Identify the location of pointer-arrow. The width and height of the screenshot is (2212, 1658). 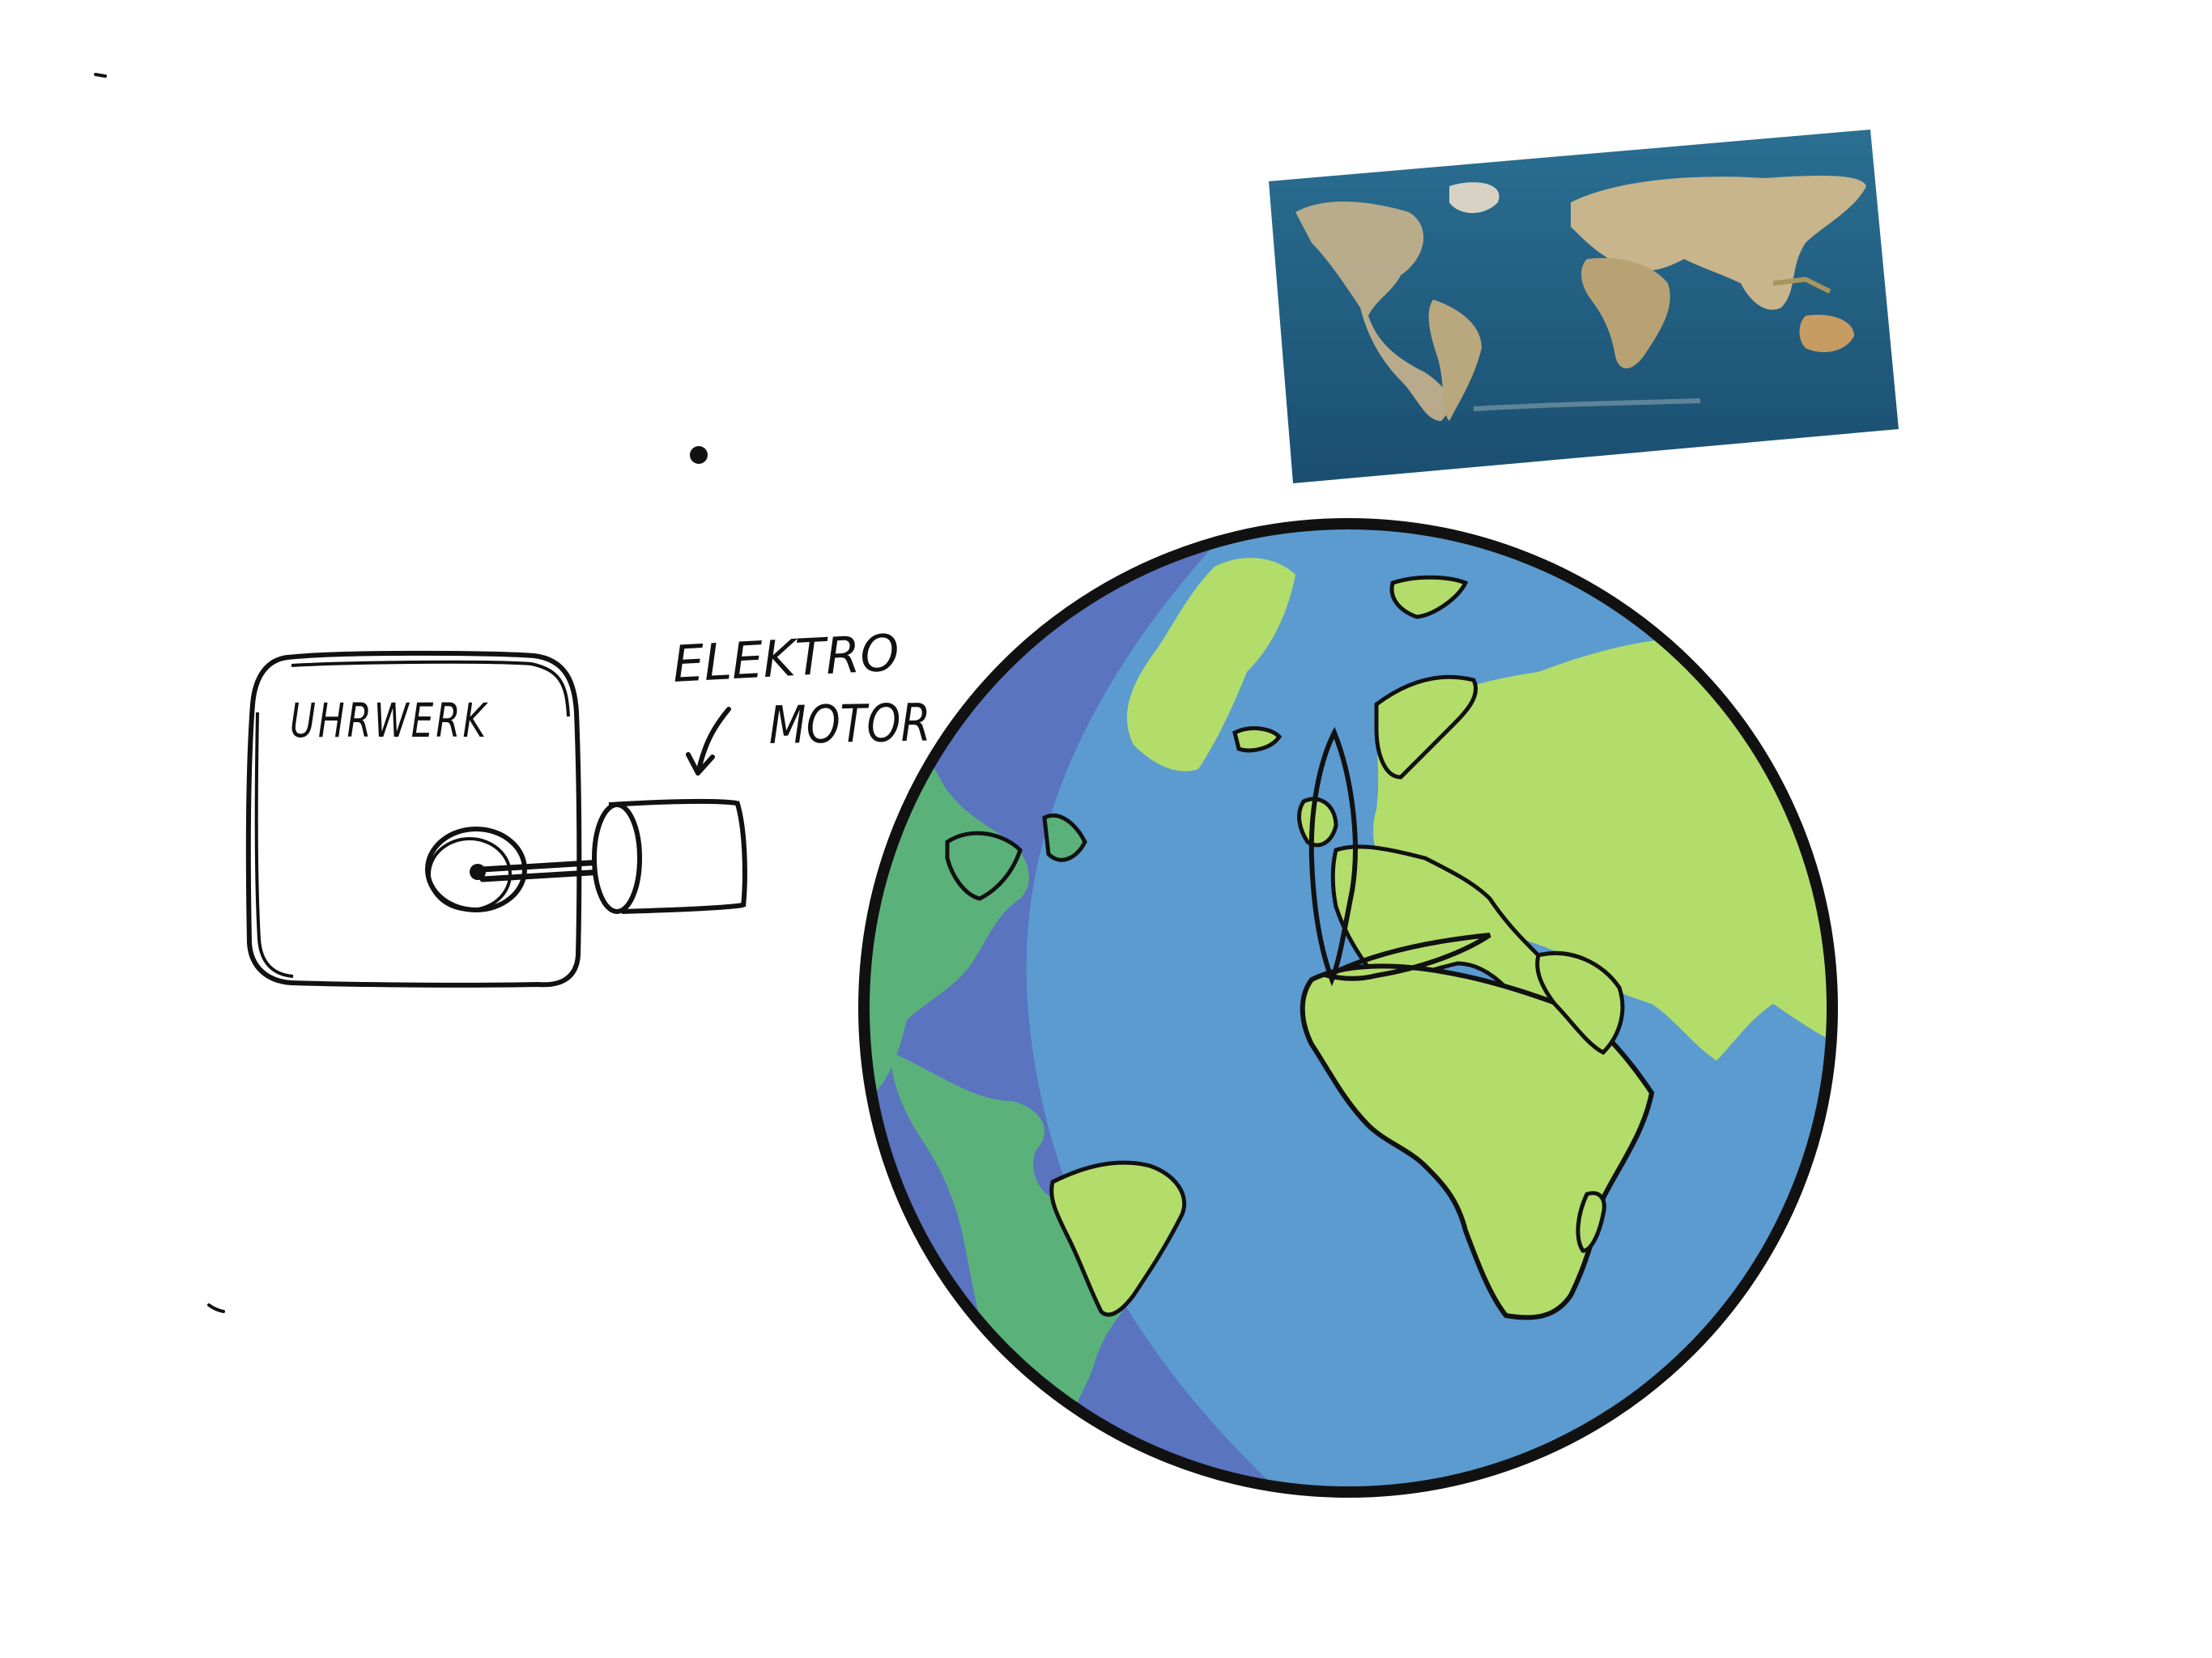
(708, 741).